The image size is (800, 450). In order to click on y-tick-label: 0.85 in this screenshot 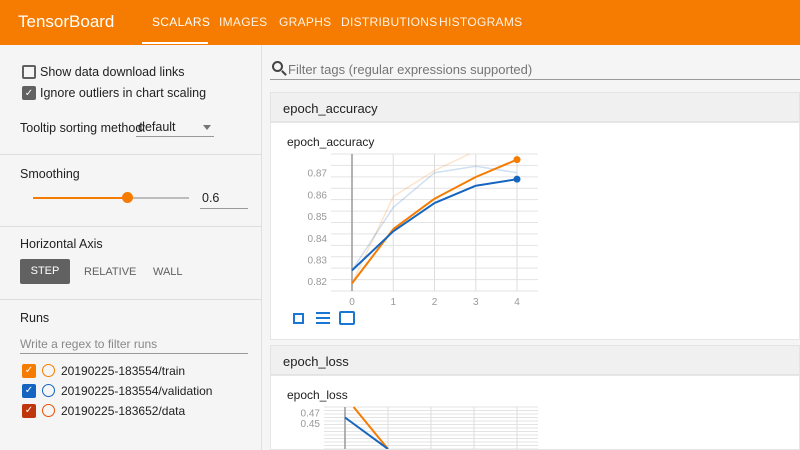, I will do `click(318, 217)`.